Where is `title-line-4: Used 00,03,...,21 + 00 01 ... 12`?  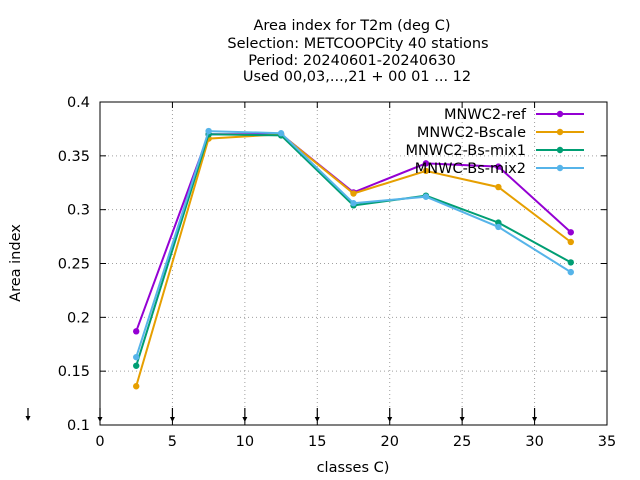
title-line-4: Used 00,03,...,21 + 00 01 ... 12 is located at coordinates (357, 77).